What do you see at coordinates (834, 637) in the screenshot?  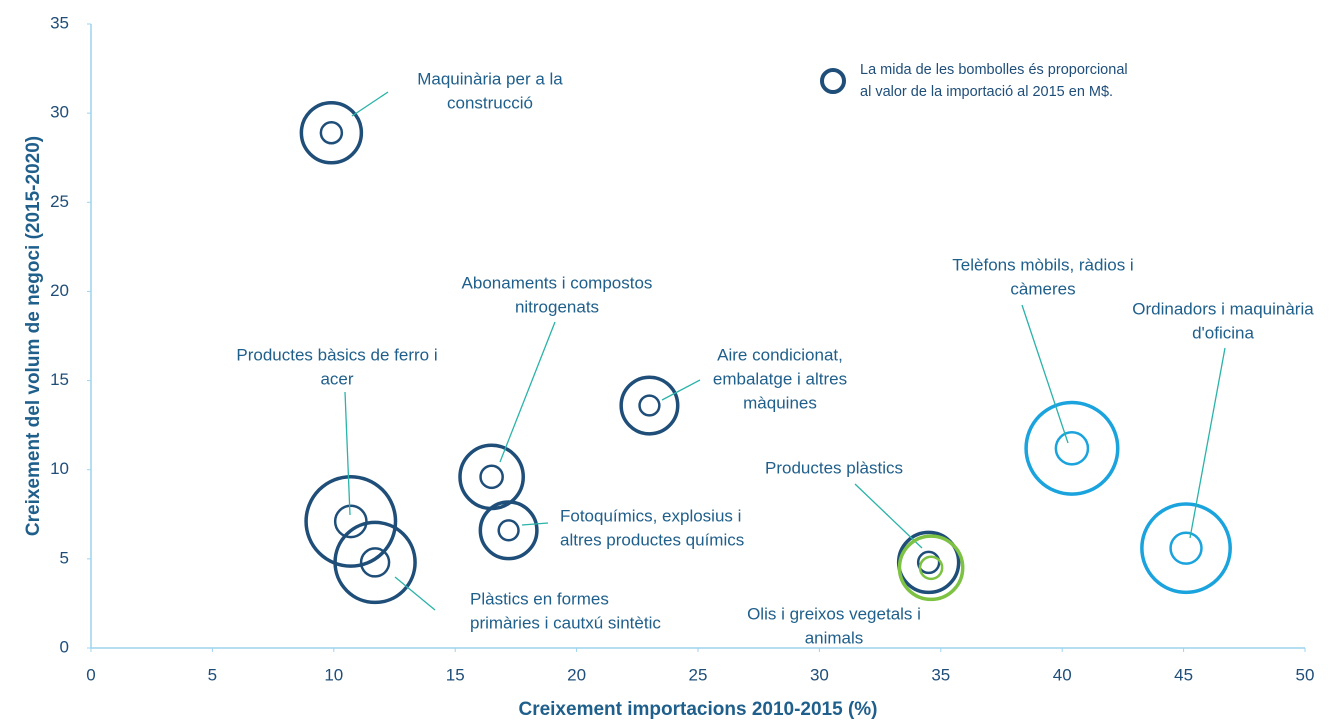 I see `bubble-label: animals` at bounding box center [834, 637].